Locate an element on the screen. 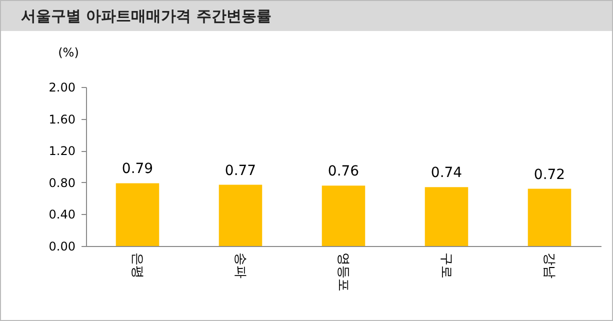 The width and height of the screenshot is (613, 321). y-tick-label: 0.40 is located at coordinates (62, 215).